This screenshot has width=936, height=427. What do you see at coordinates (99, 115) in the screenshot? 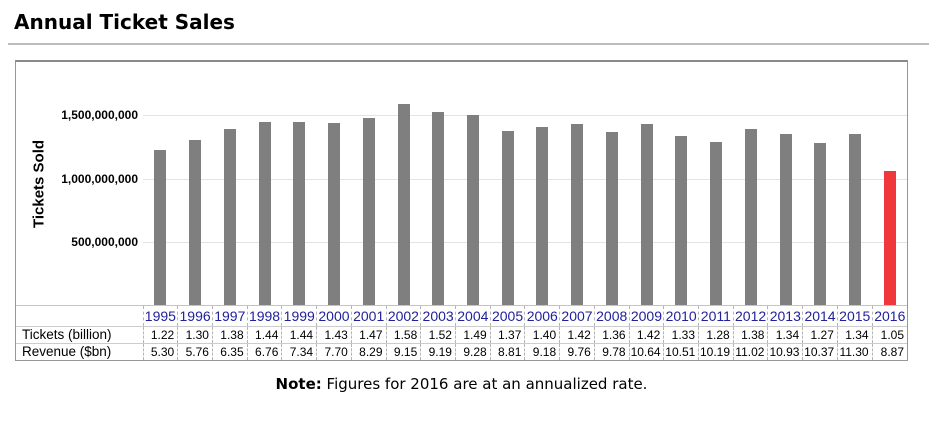
I see `y-tick-label: 1,500,000,000` at bounding box center [99, 115].